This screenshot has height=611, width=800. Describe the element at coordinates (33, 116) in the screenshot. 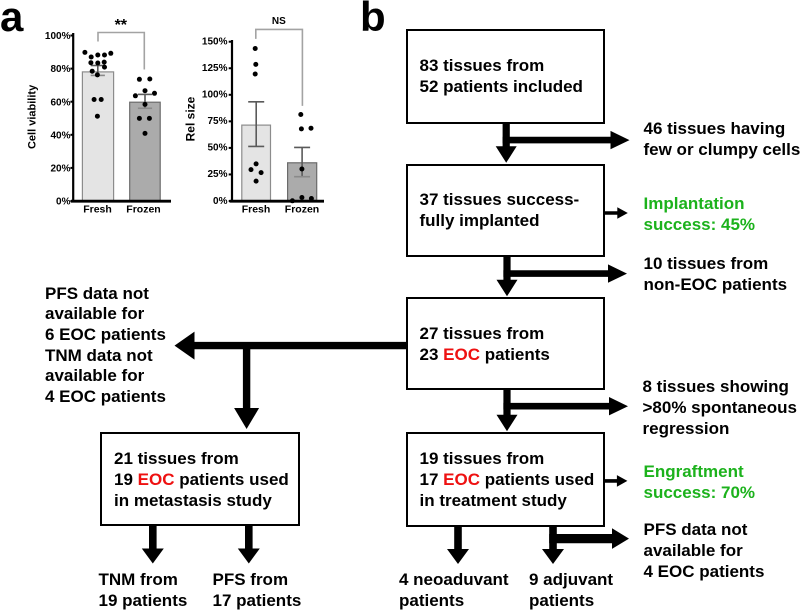

I see `svg-text: Cell viability` at that location.